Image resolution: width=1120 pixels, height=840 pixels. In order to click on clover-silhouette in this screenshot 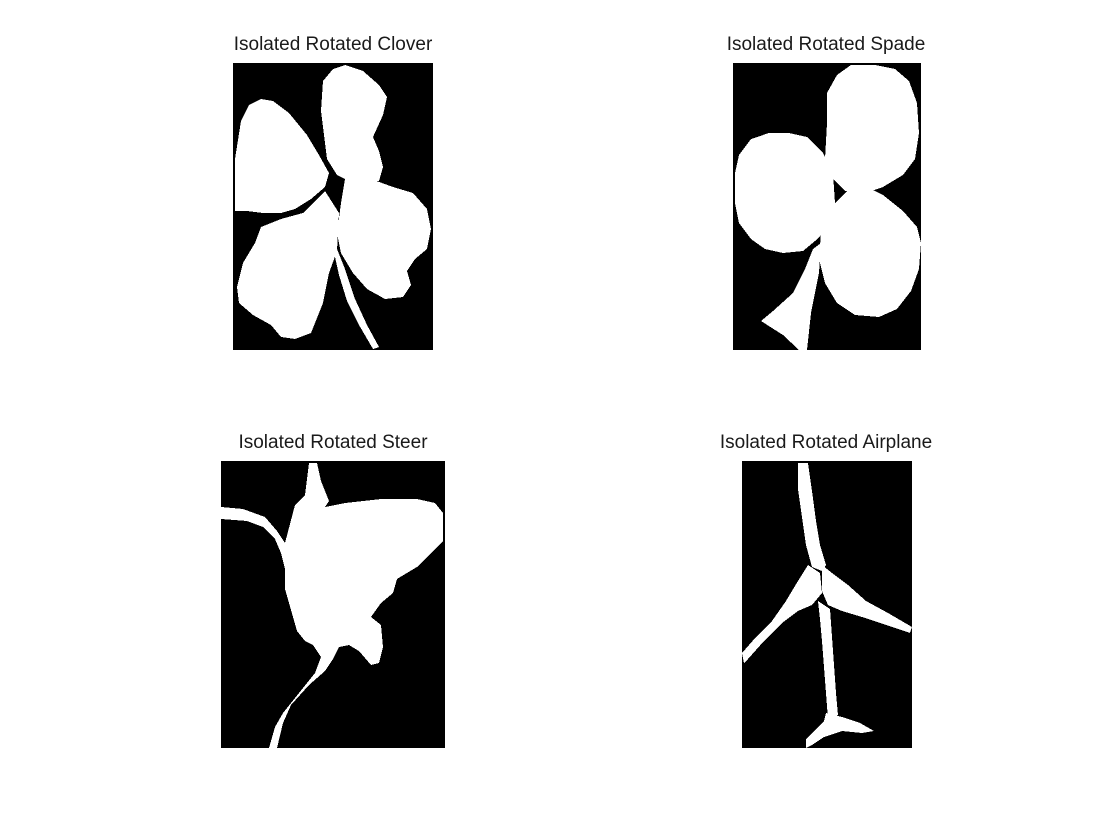, I will do `click(333, 207)`.